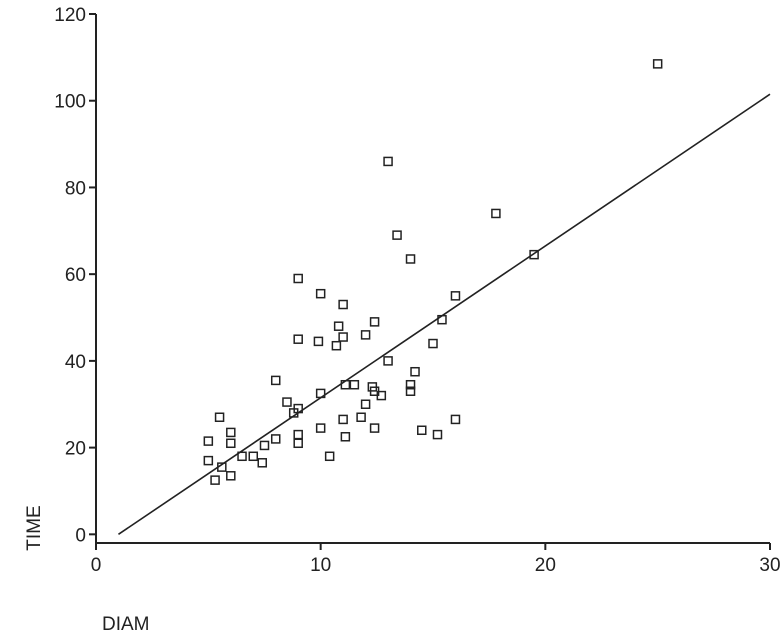  Describe the element at coordinates (769, 565) in the screenshot. I see `x-tick-label: 30` at that location.